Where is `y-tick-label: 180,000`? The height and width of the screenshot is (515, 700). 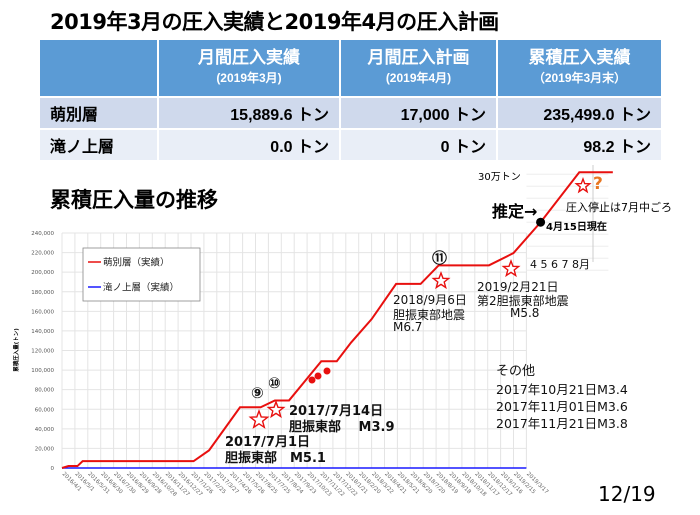
y-tick-label: 180,000 is located at coordinates (42, 293).